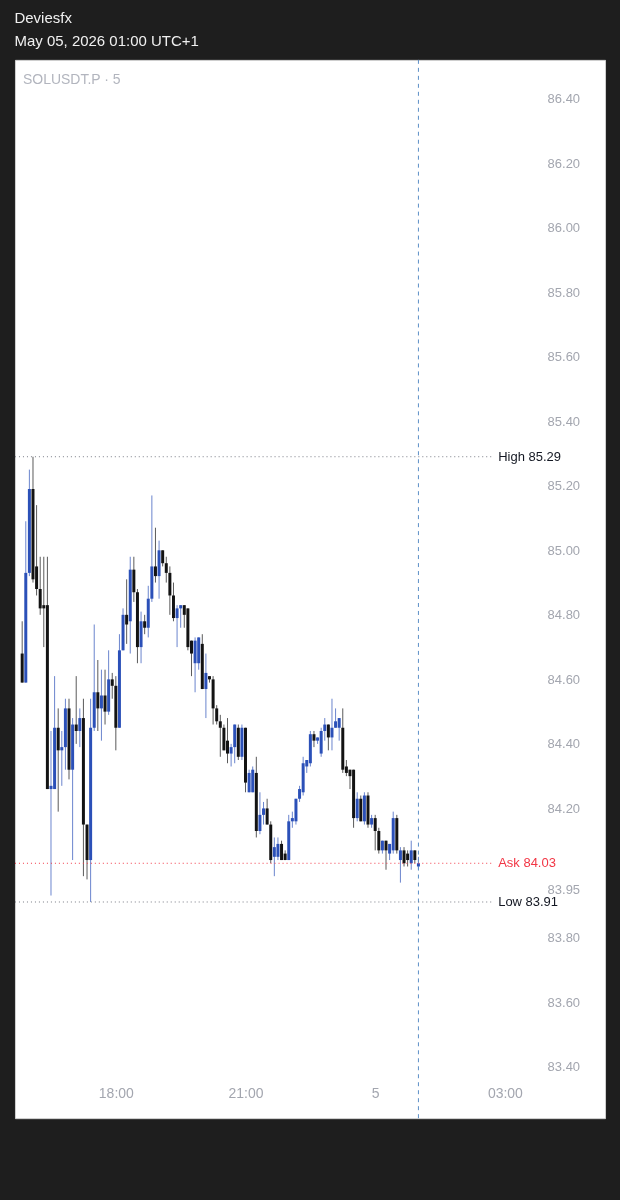  What do you see at coordinates (564, 744) in the screenshot?
I see `y-tick-label: 84.40` at bounding box center [564, 744].